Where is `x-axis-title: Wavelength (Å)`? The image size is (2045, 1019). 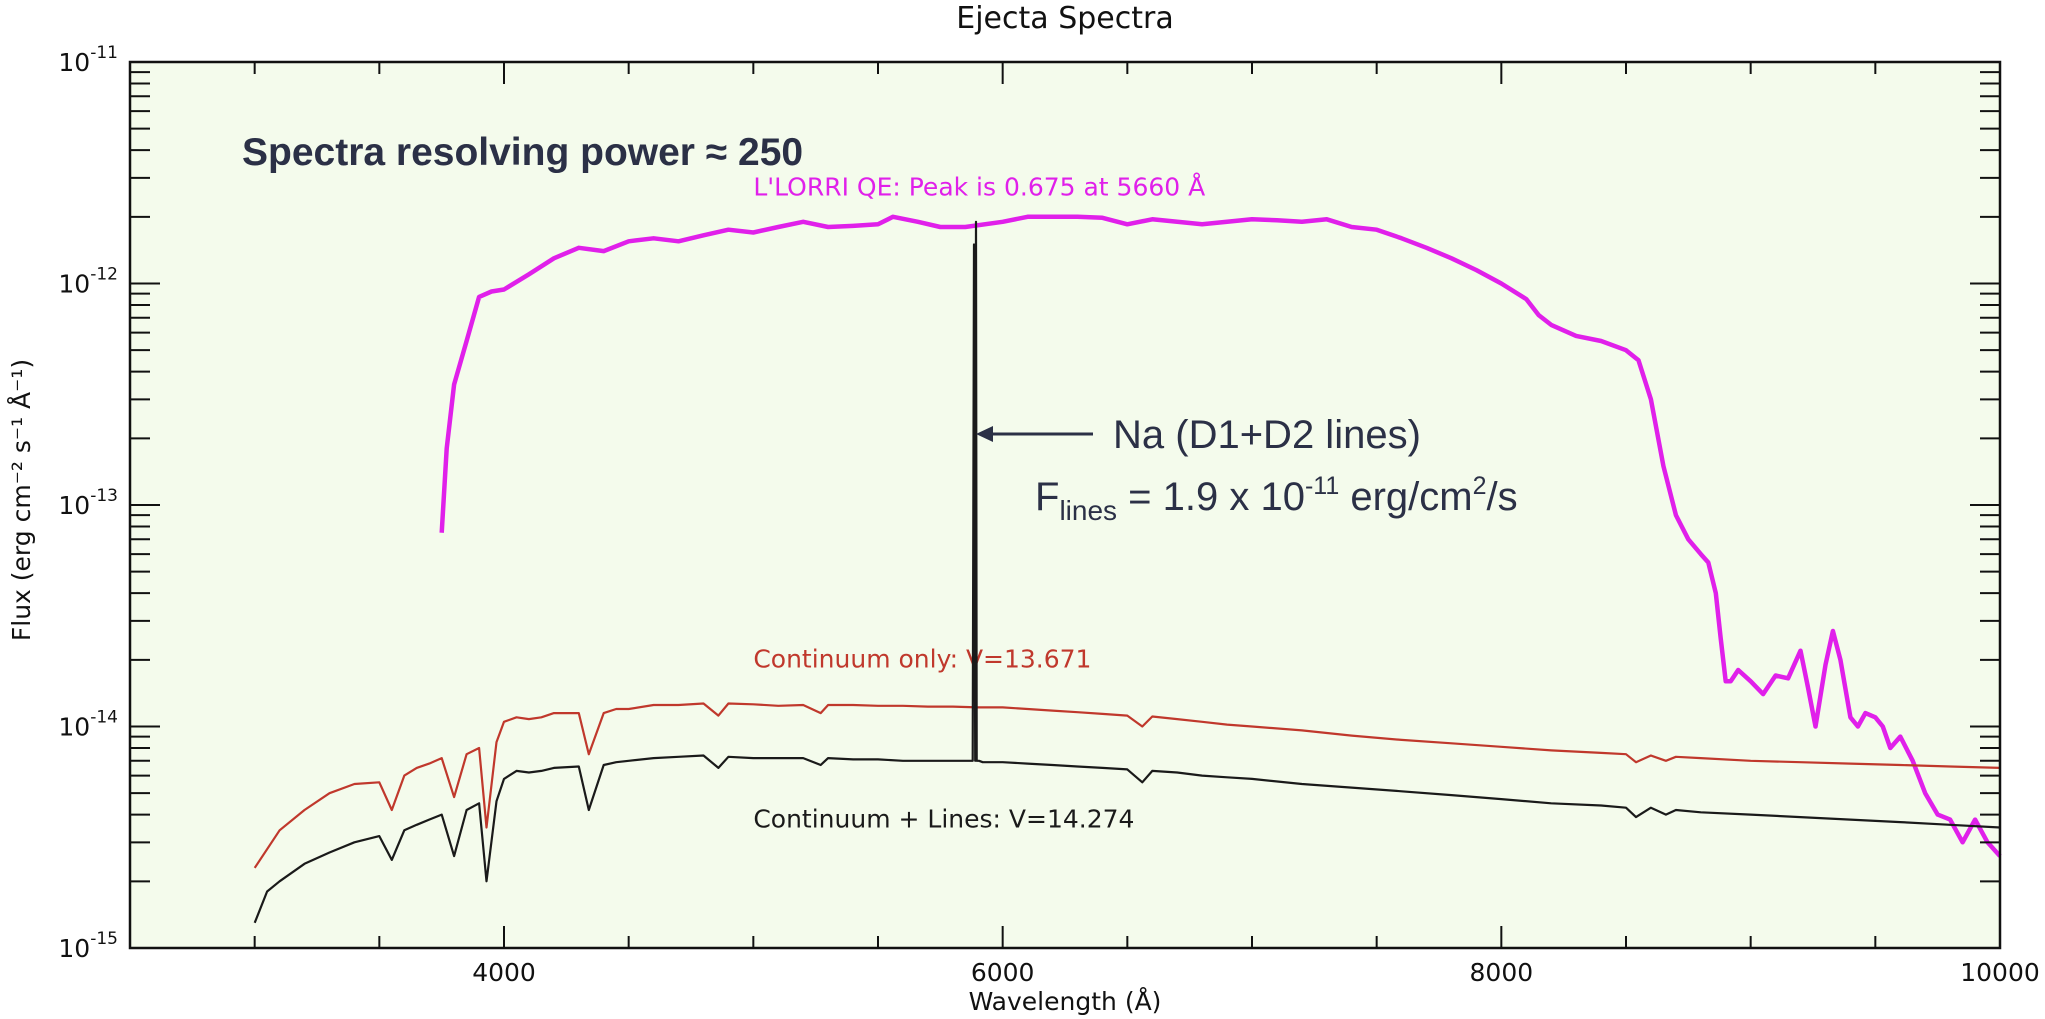
x-axis-title: Wavelength (Å) is located at coordinates (1065, 1001).